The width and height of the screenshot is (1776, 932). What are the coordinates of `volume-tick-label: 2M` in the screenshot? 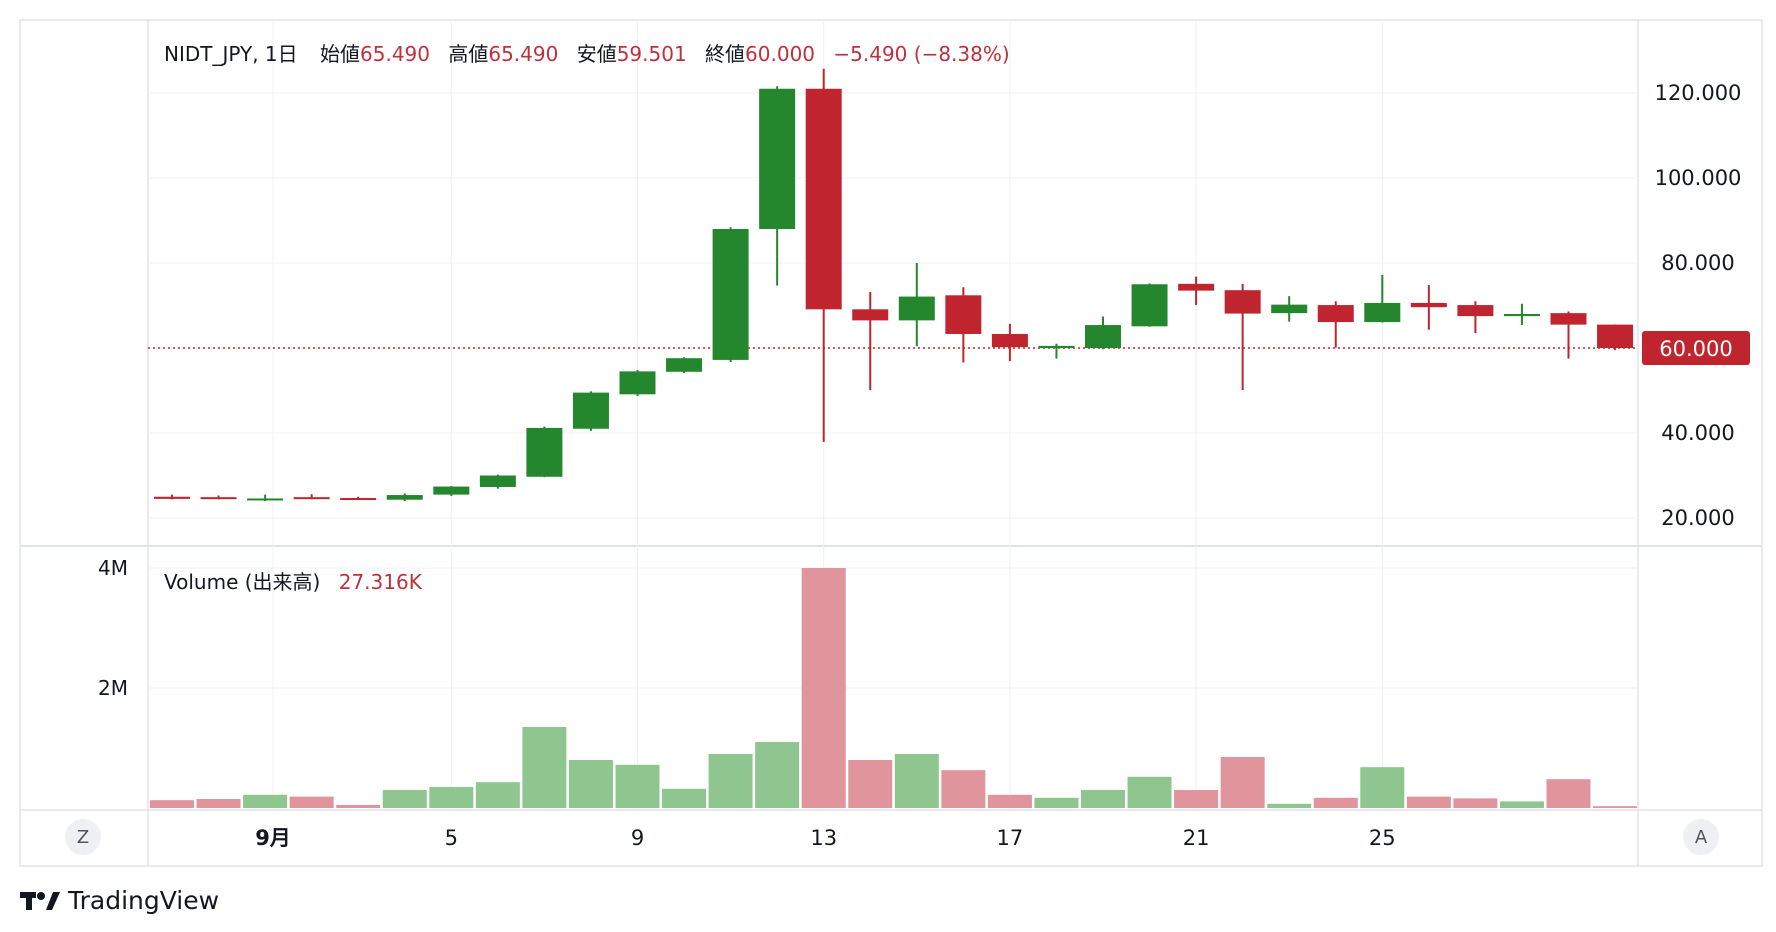 It's located at (113, 688).